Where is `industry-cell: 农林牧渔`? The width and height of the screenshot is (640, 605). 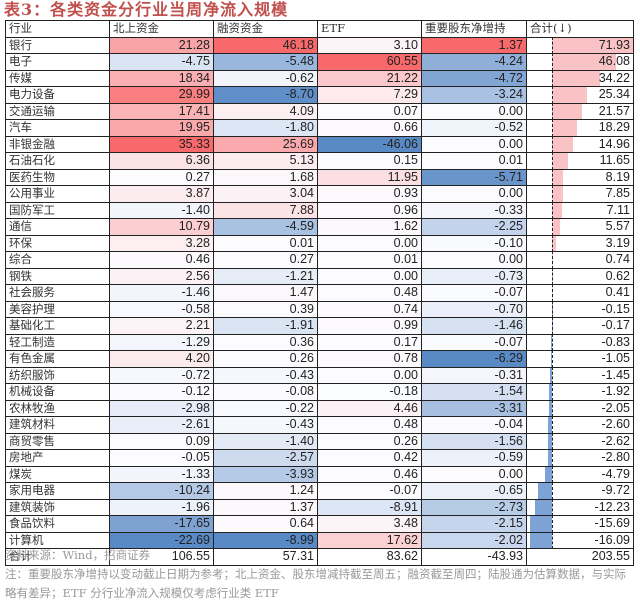
industry-cell: 农林牧渔 is located at coordinates (57, 408).